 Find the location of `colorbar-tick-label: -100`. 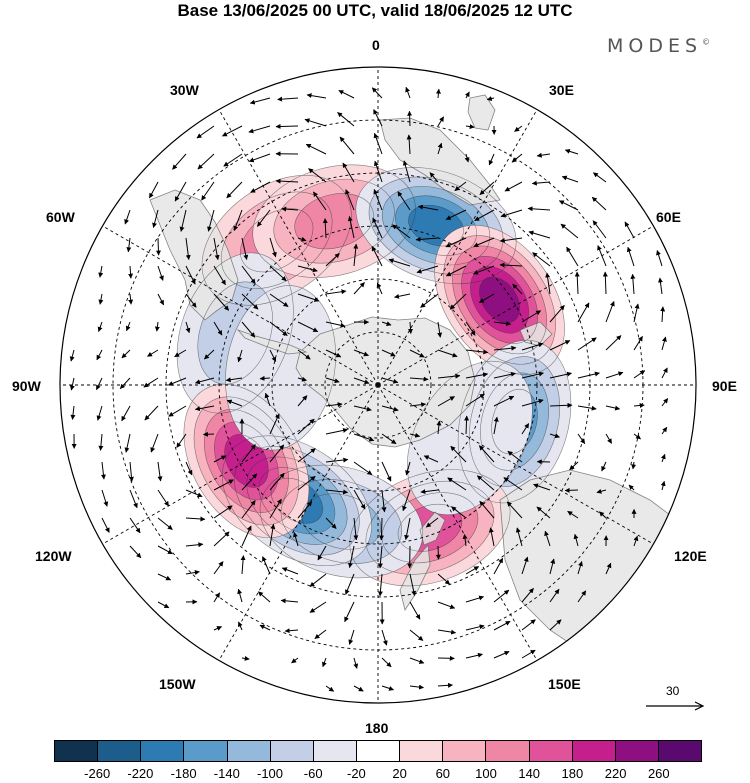

colorbar-tick-label: -100 is located at coordinates (270, 773).